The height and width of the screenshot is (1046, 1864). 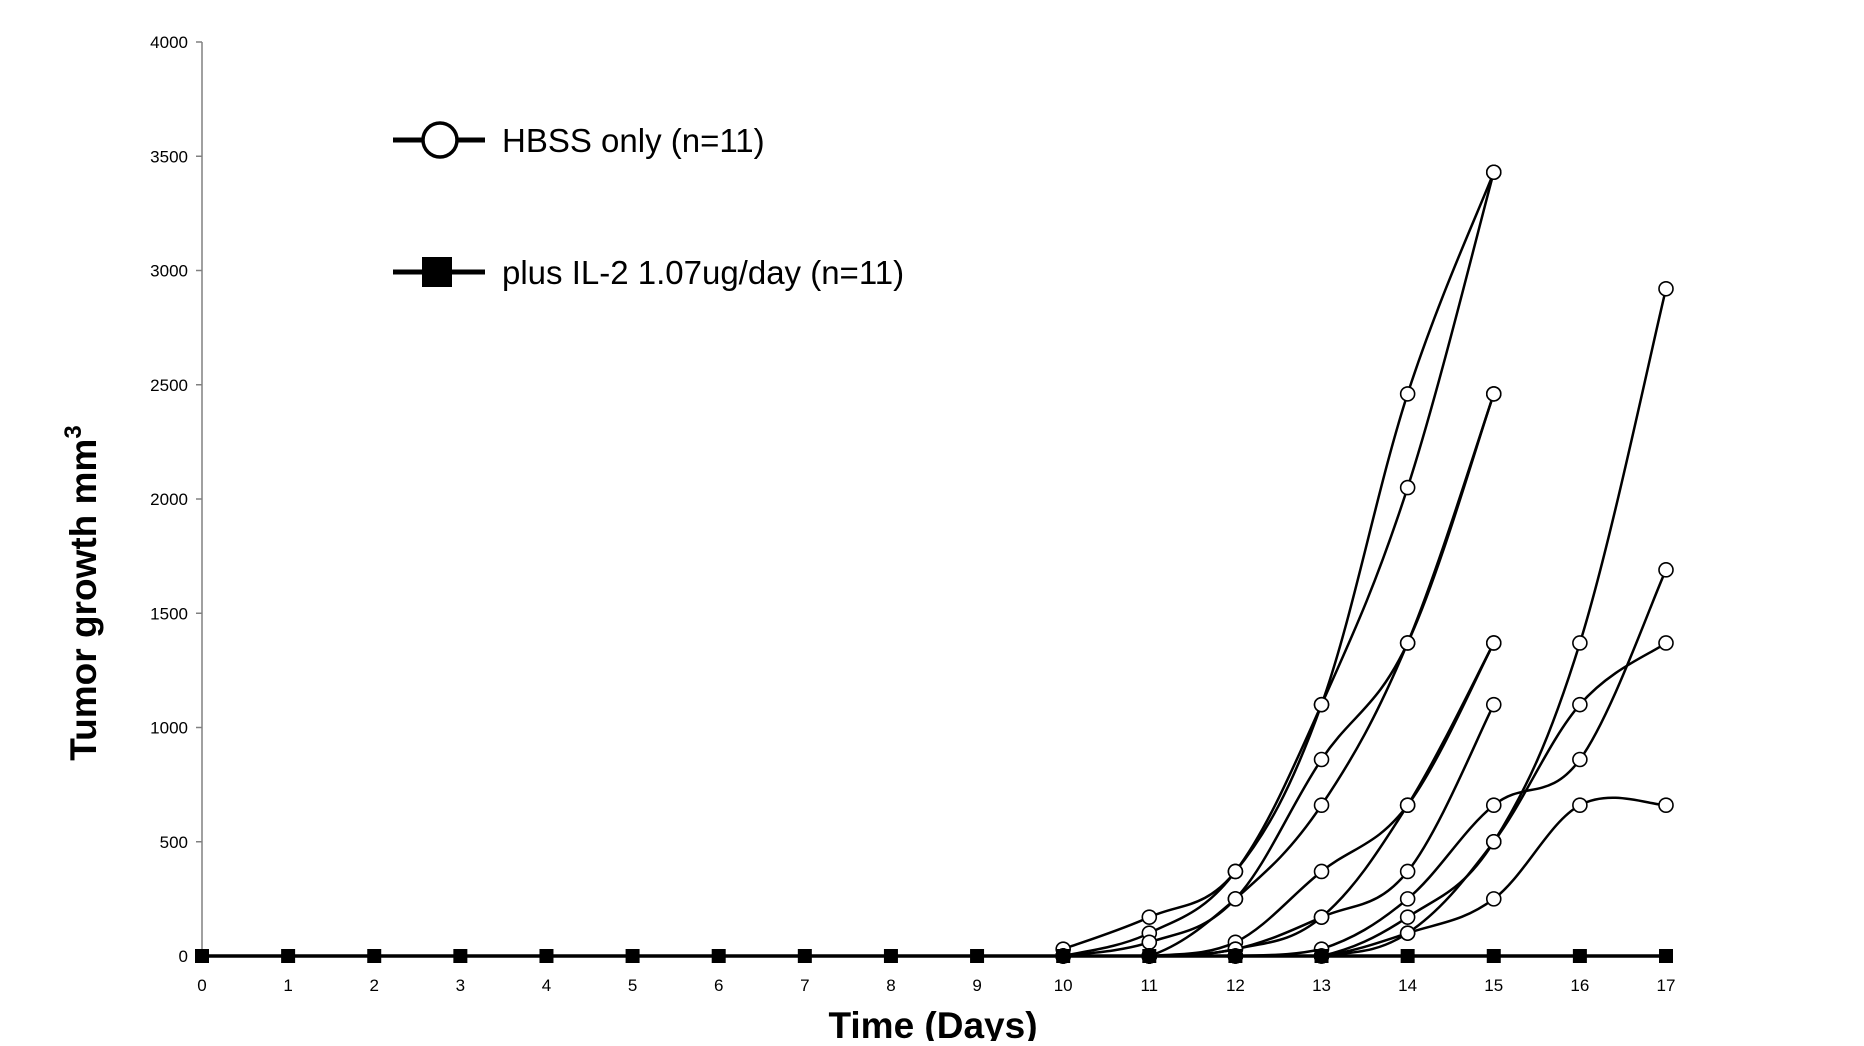 I want to click on x-tick-label: 2, so click(x=374, y=985).